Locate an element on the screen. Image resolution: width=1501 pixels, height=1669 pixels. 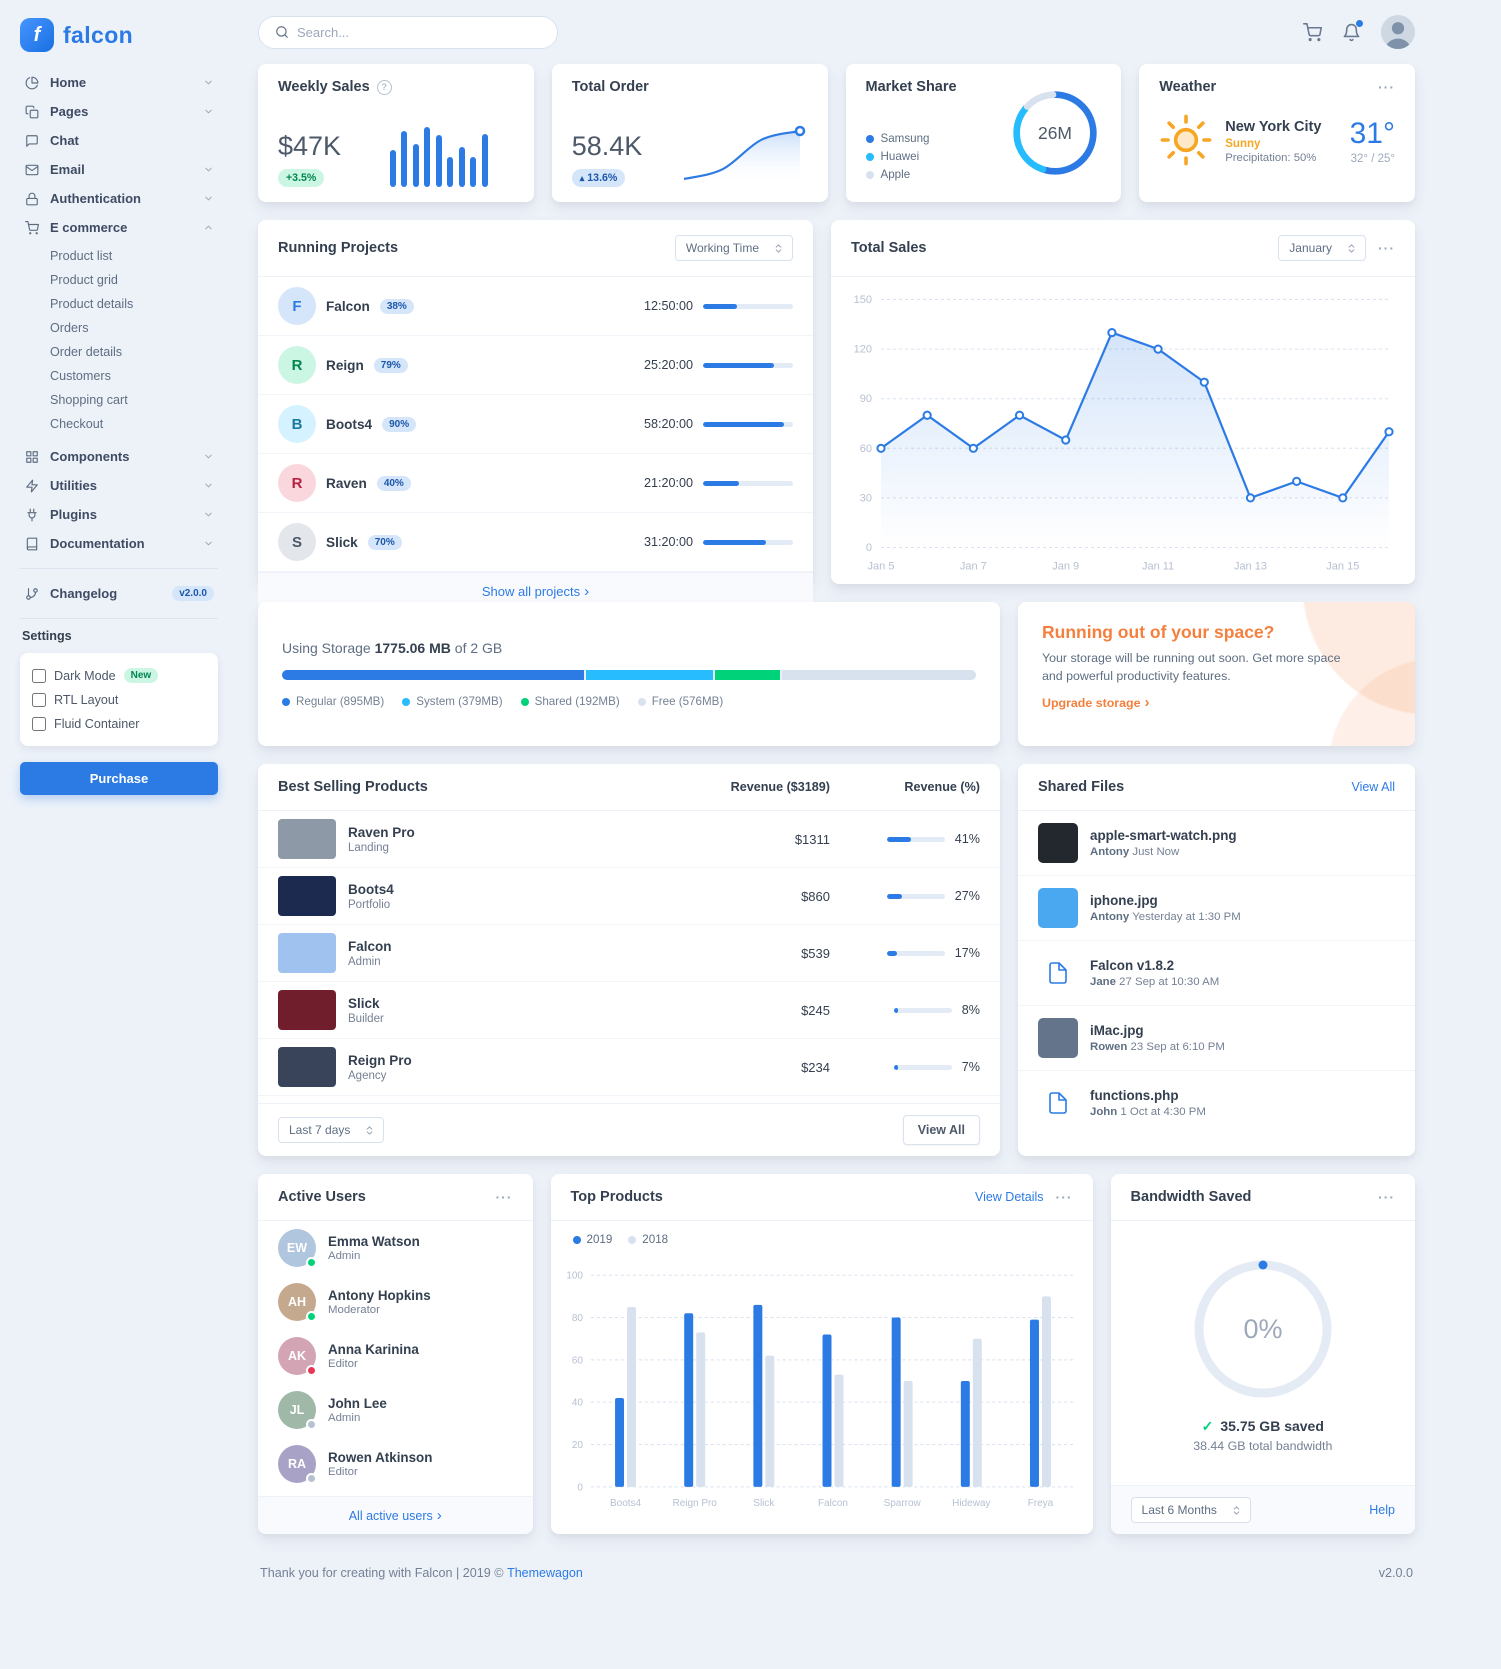
user-row: RA Rowen Atkinson Editor is located at coordinates (395, 1464).